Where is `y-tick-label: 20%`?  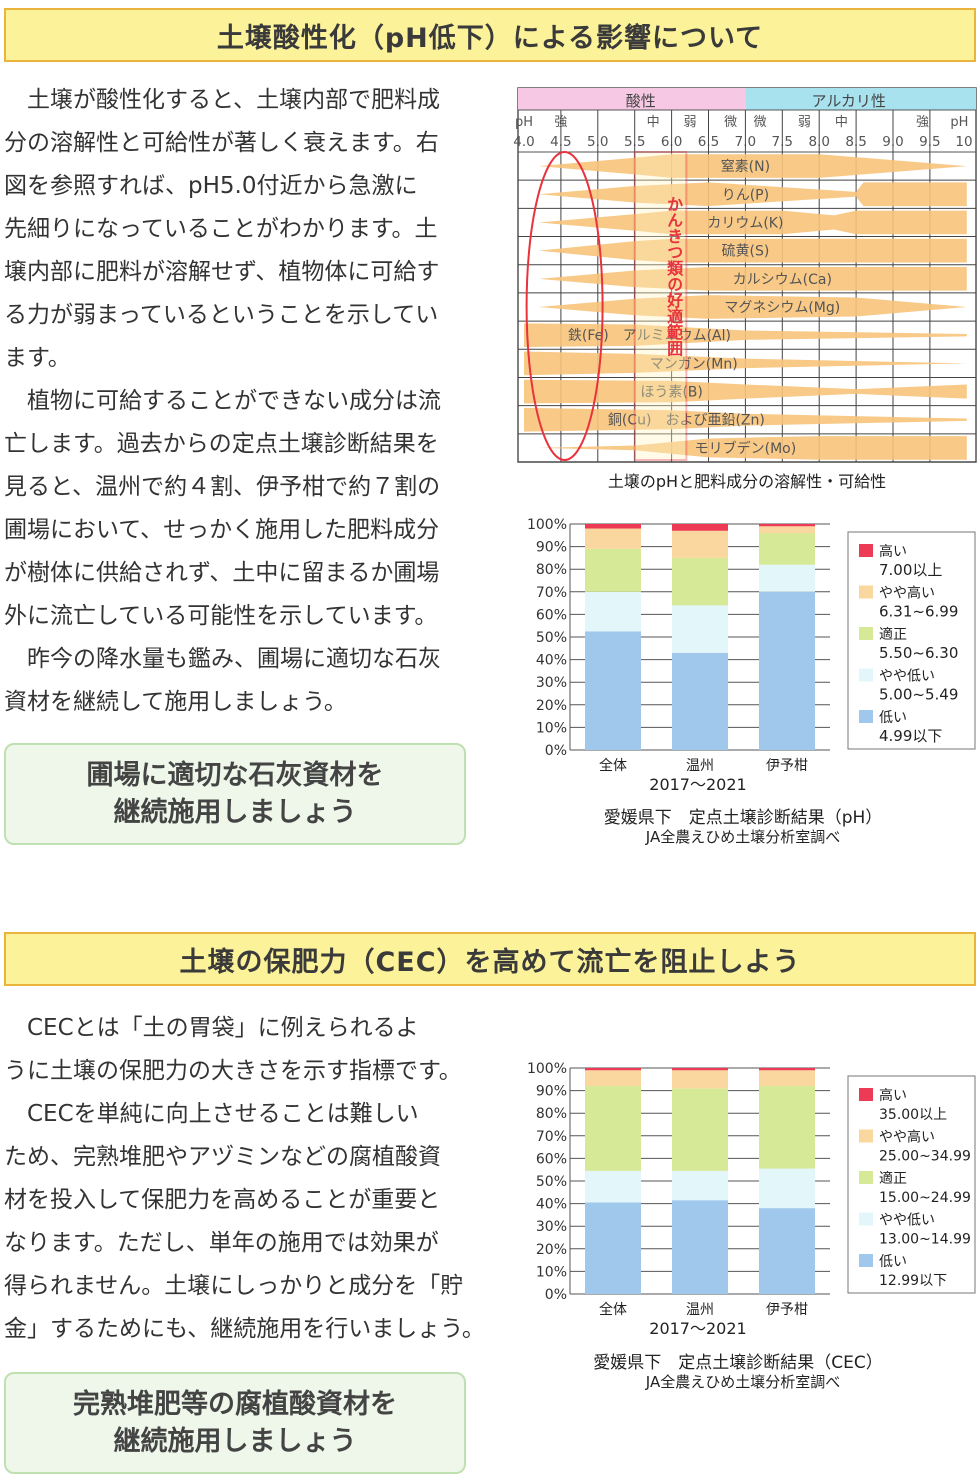 y-tick-label: 20% is located at coordinates (551, 706).